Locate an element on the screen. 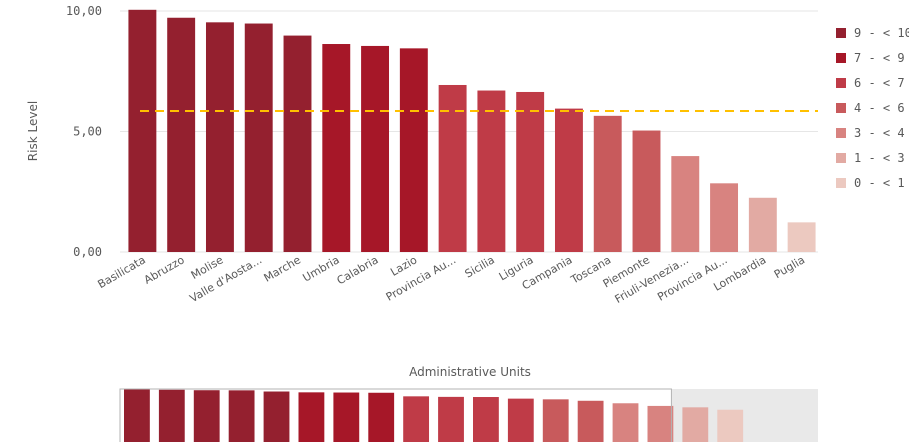 The width and height of the screenshot is (909, 442). x-tick-label: Calabria is located at coordinates (358, 270).